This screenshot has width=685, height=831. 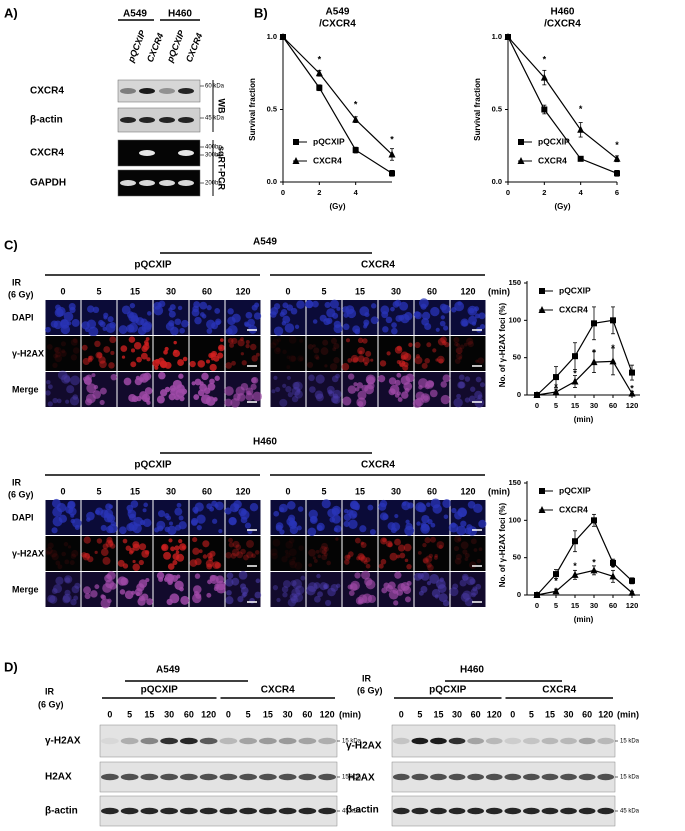 What do you see at coordinates (499, 291) in the screenshot?
I see `unit-label: (min)` at bounding box center [499, 291].